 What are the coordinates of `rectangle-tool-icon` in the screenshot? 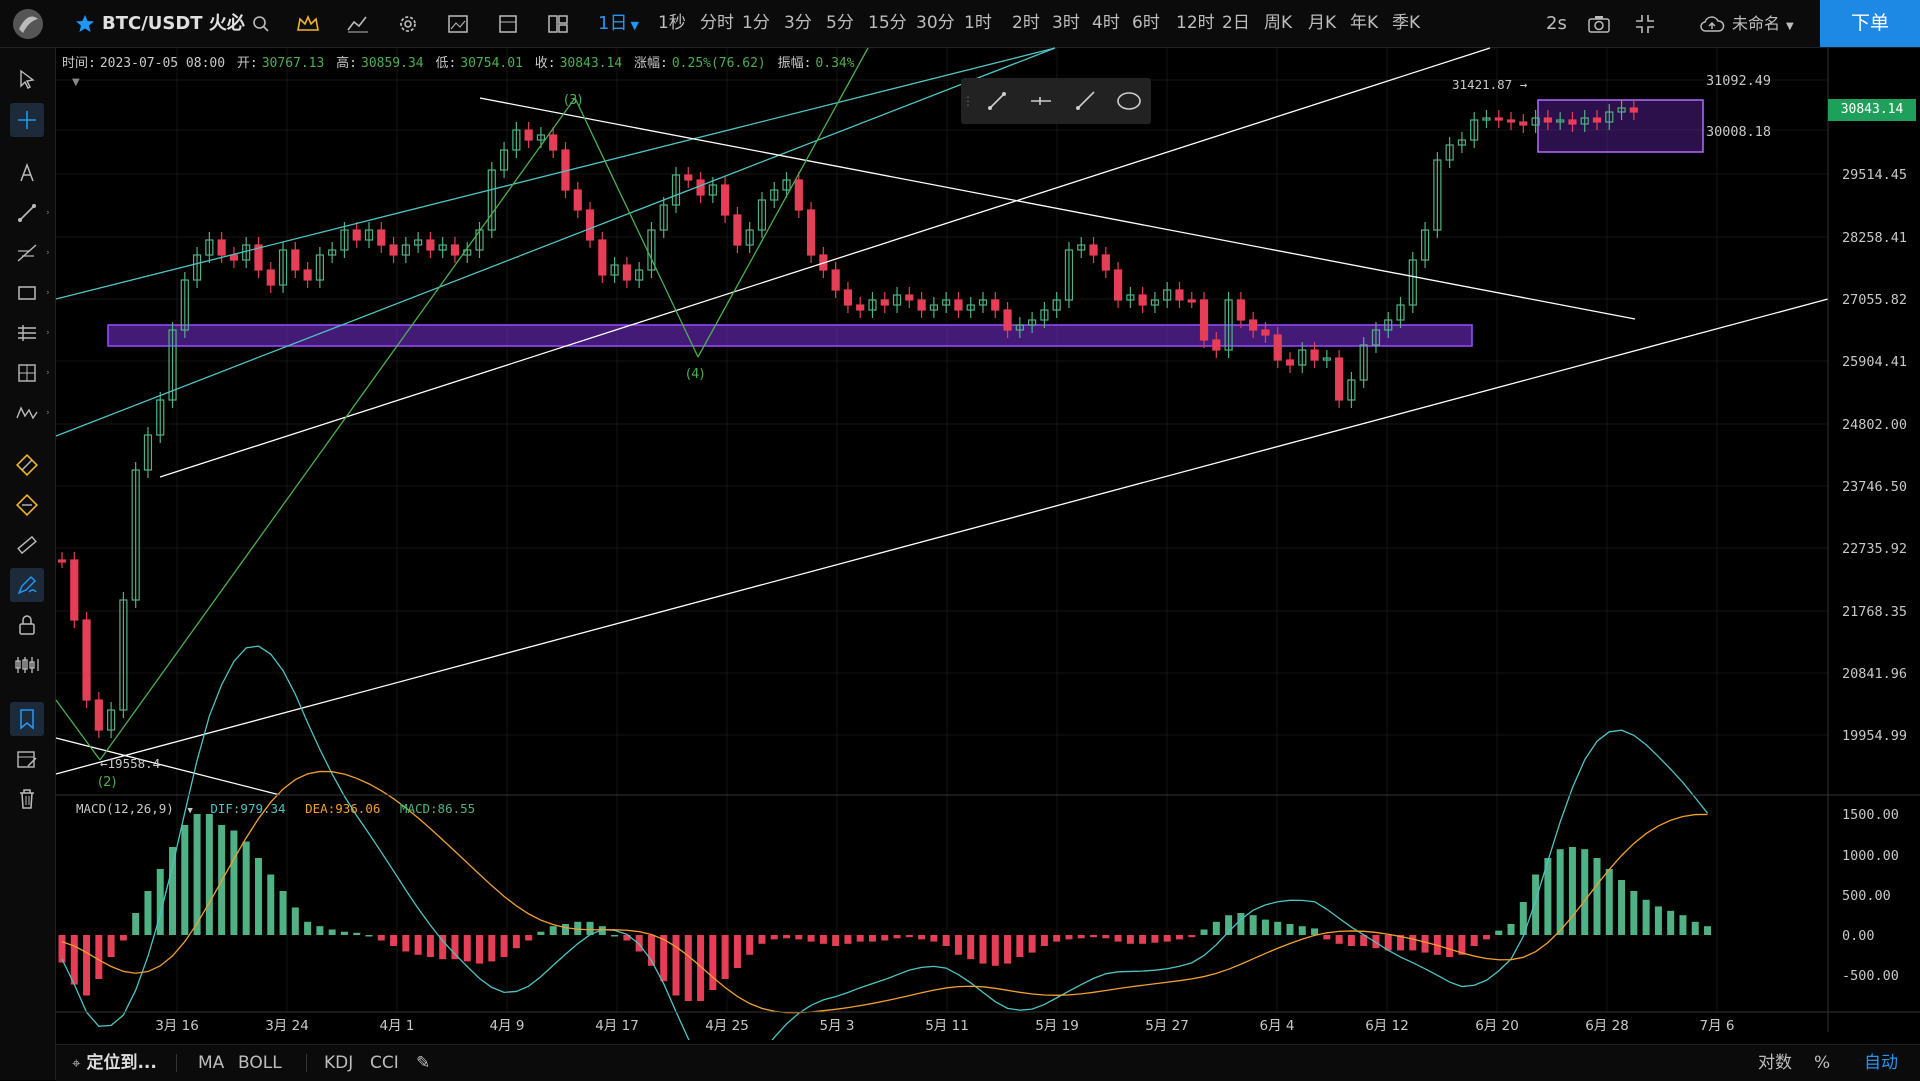 It's located at (27, 293).